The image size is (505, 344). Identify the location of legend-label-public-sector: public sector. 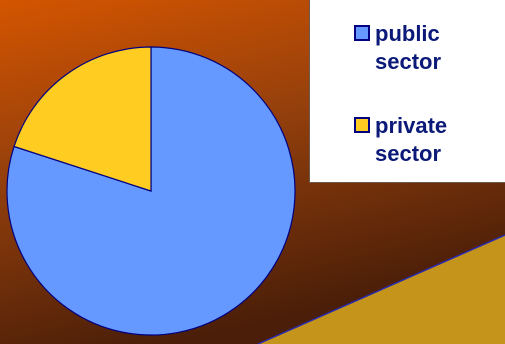
(408, 47).